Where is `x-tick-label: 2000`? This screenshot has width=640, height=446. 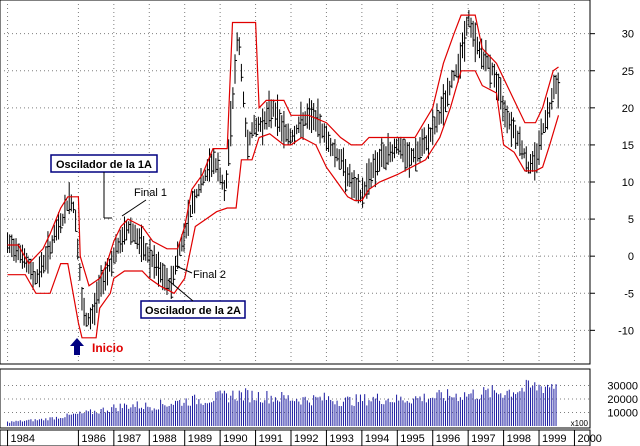
x-tick-label: 2000 is located at coordinates (589, 439).